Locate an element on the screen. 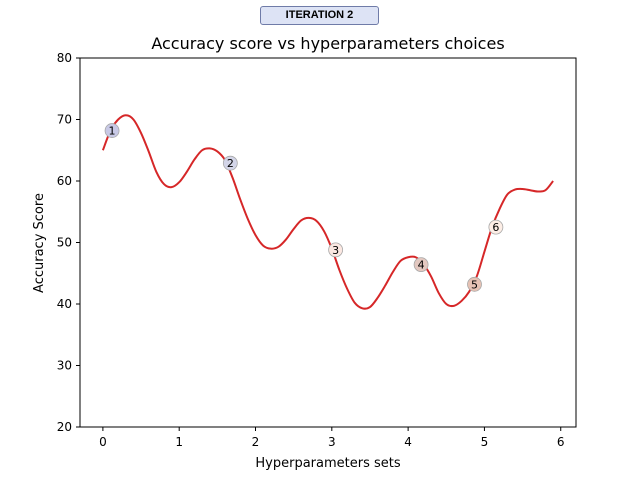 Image resolution: width=641 pixels, height=481 pixels. x-tick-label: 4 is located at coordinates (408, 442).